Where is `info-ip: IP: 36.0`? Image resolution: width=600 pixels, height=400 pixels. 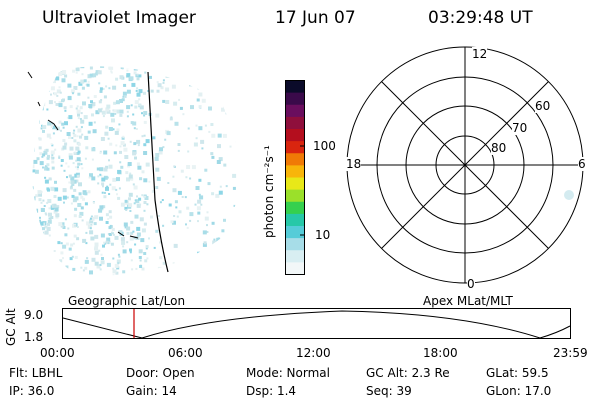 info-ip: IP: 36.0 is located at coordinates (32, 391).